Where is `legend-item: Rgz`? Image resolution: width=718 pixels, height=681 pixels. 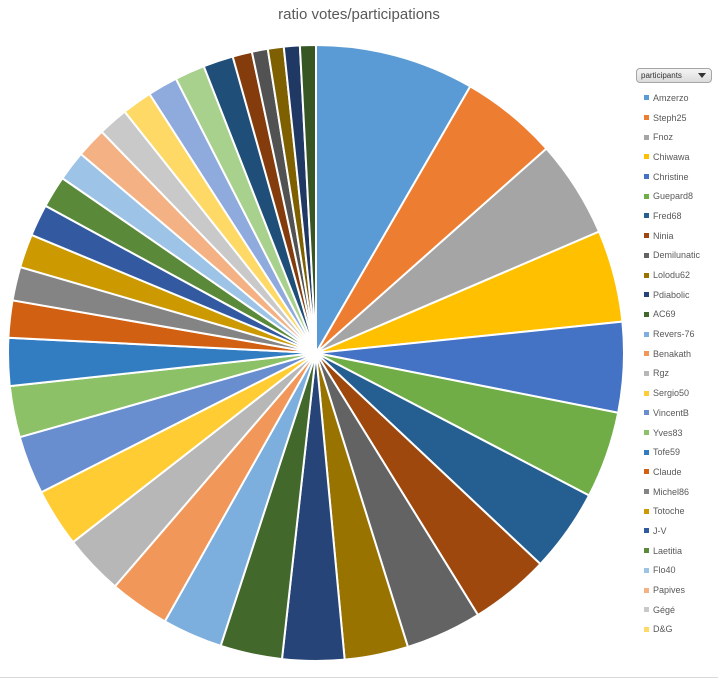 legend-item: Rgz is located at coordinates (676, 374).